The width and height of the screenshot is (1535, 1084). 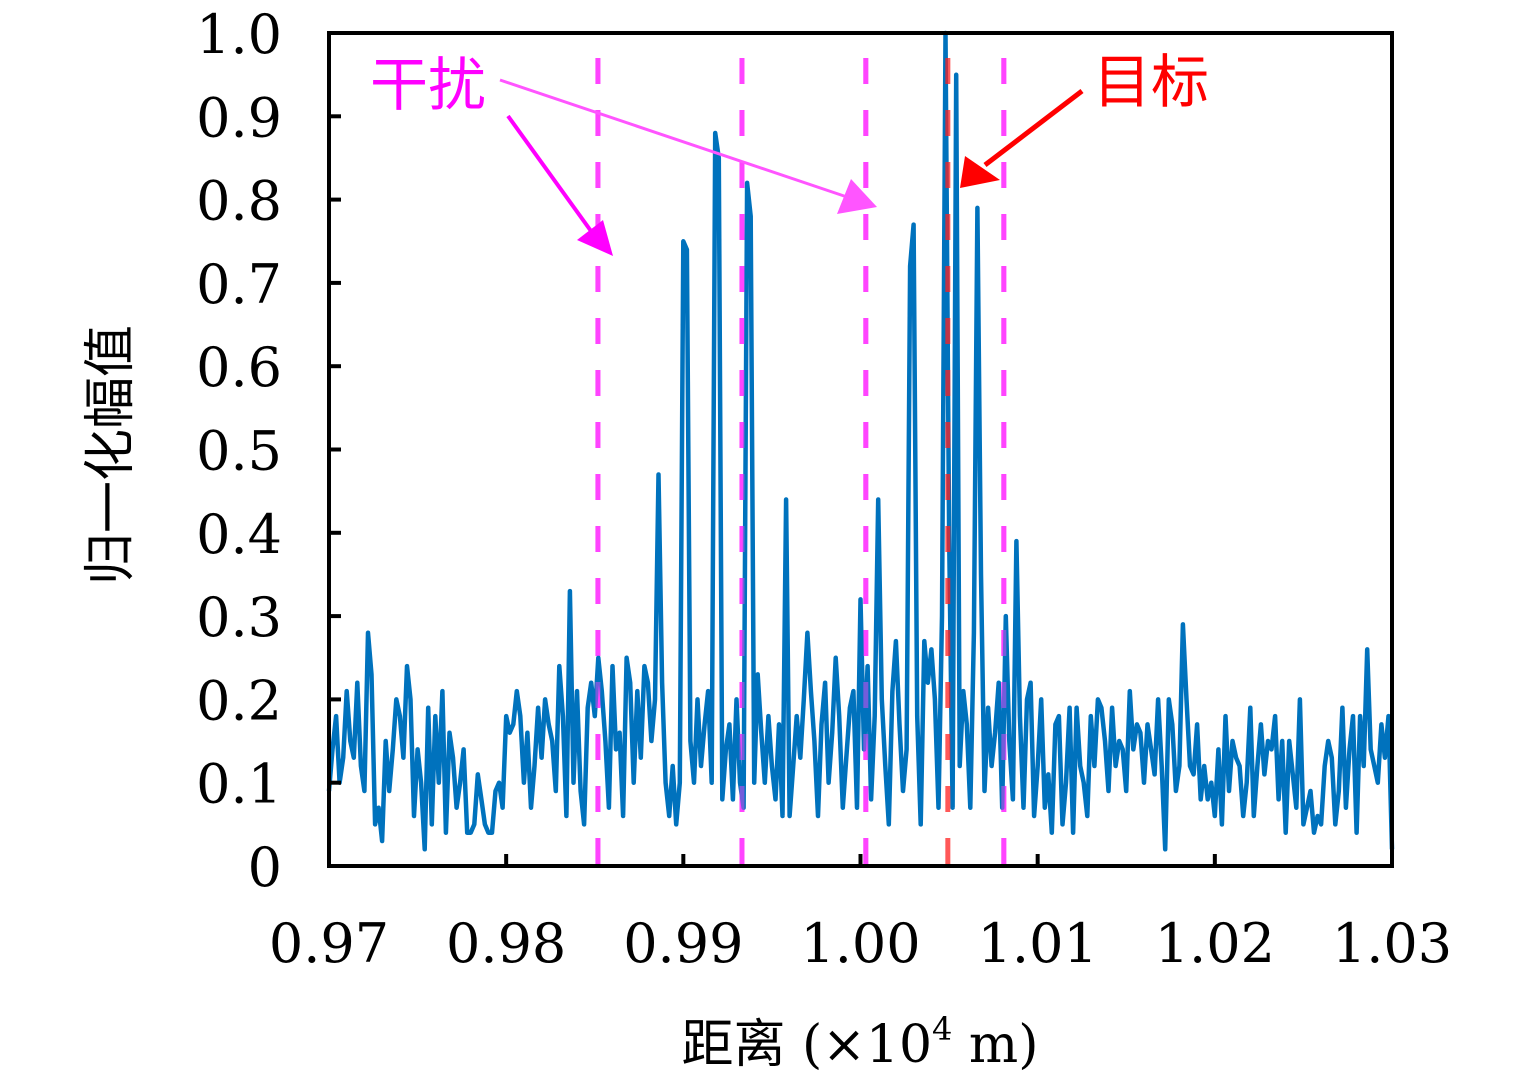 I want to click on y-tick-label: 0.6, so click(x=239, y=367).